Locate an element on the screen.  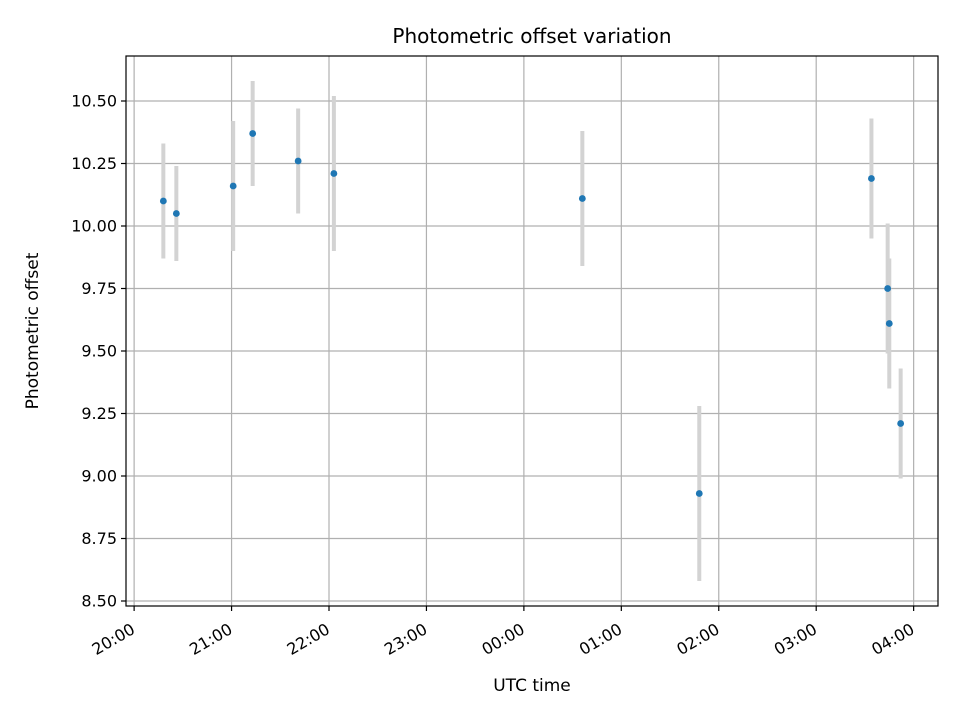
y-tick-label: 9.00 is located at coordinates (99, 476).